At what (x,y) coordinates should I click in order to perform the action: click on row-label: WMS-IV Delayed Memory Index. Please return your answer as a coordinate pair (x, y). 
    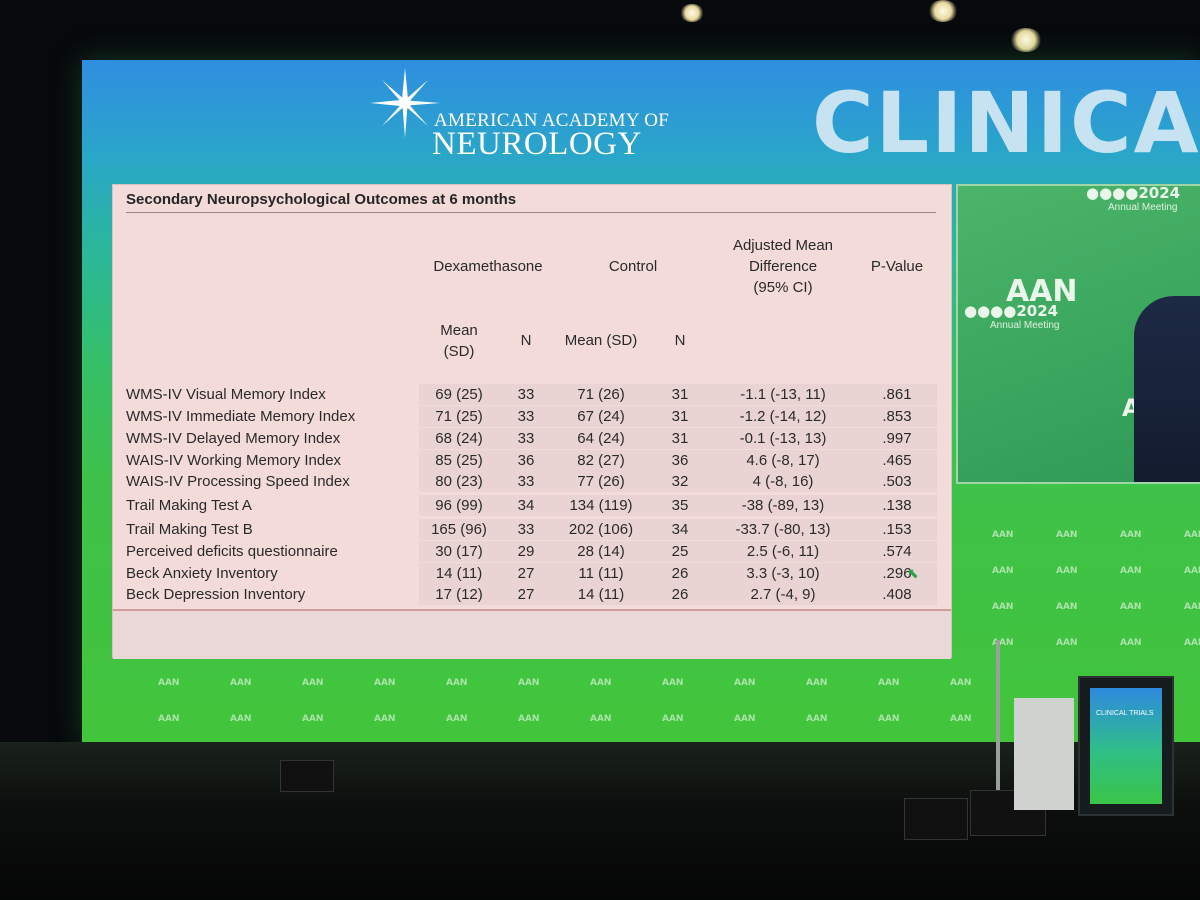
    Looking at the image, I should click on (233, 438).